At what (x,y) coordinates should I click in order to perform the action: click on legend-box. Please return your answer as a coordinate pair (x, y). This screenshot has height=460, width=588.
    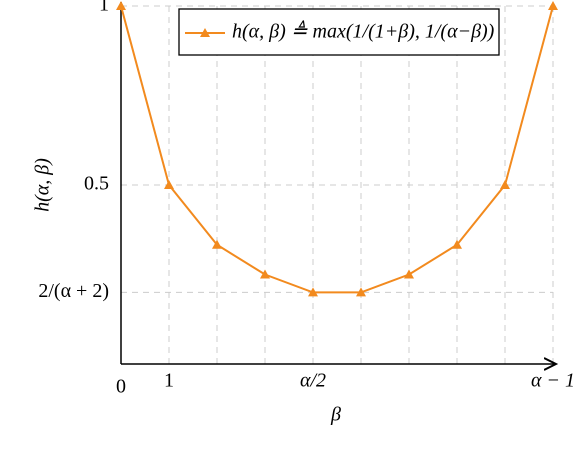
    Looking at the image, I should click on (339, 32).